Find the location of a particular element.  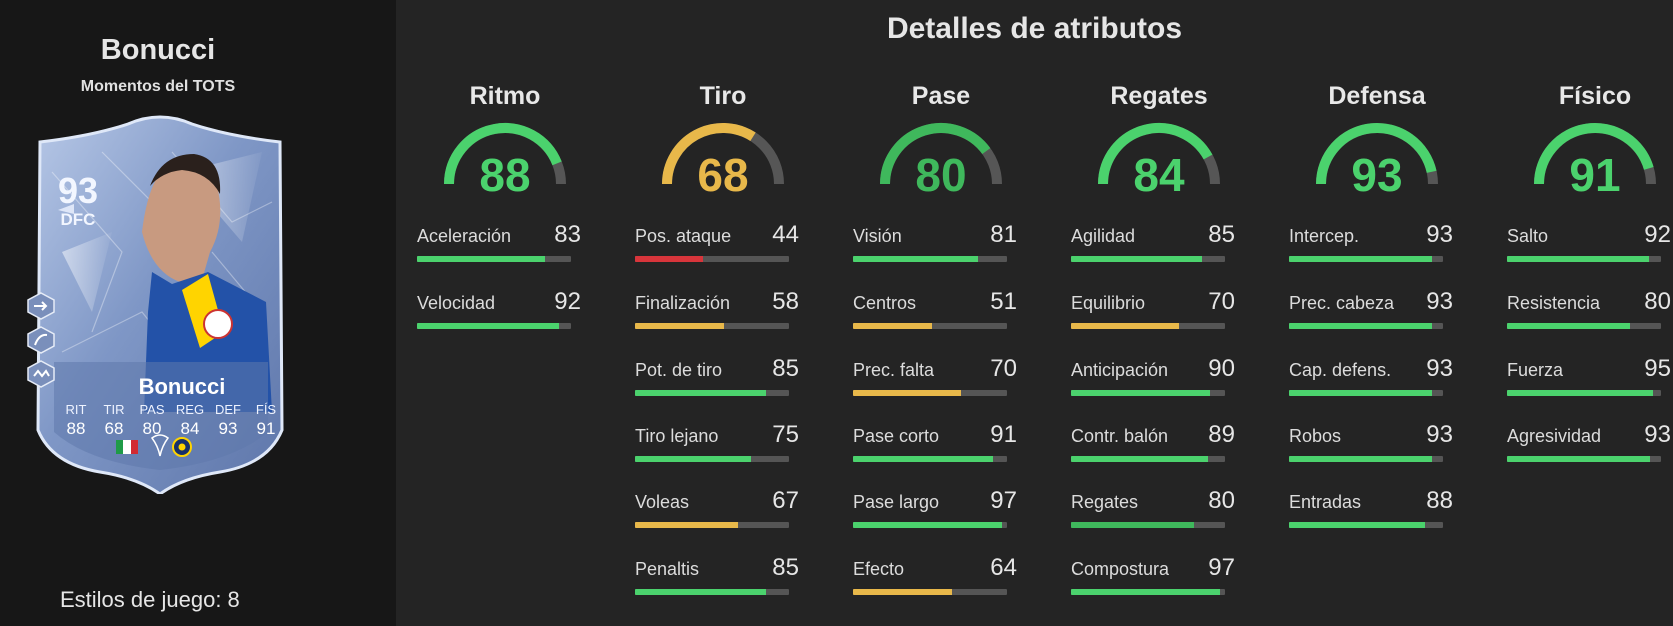

attribute-name: Robos is located at coordinates (1315, 436).